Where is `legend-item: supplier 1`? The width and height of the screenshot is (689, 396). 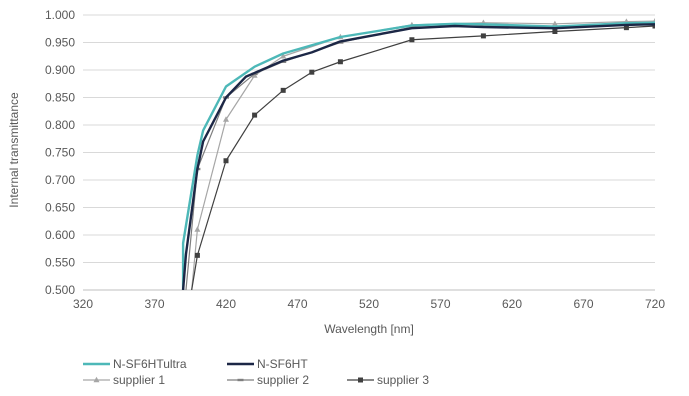 legend-item: supplier 1 is located at coordinates (124, 380).